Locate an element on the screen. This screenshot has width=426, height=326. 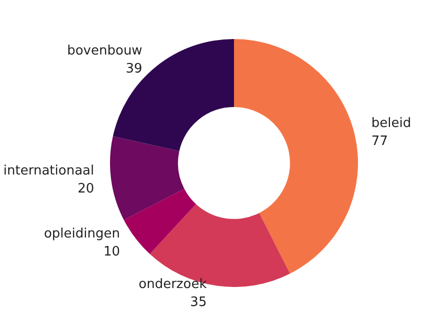
data-label: 35 is located at coordinates (198, 302).